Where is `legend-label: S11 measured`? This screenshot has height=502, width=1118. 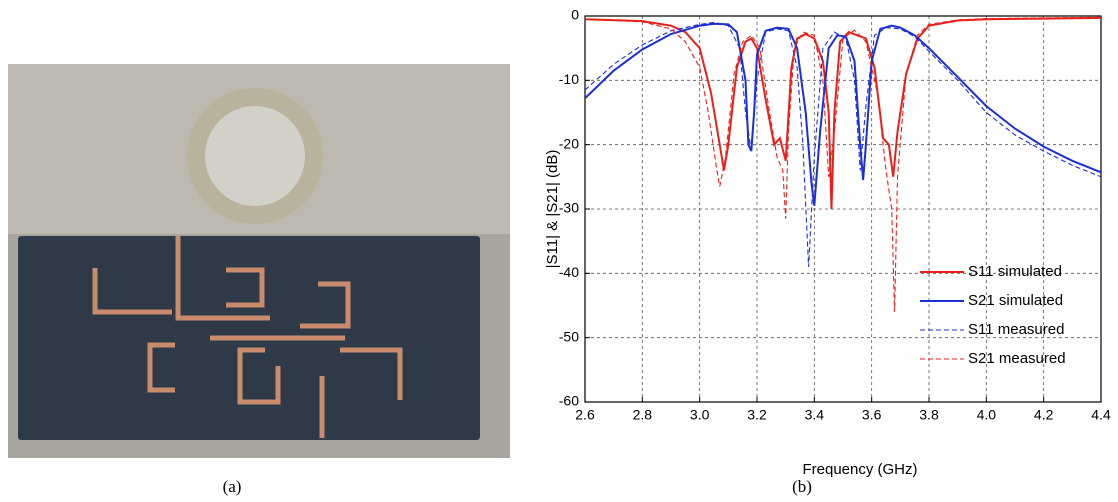 legend-label: S11 measured is located at coordinates (1016, 329).